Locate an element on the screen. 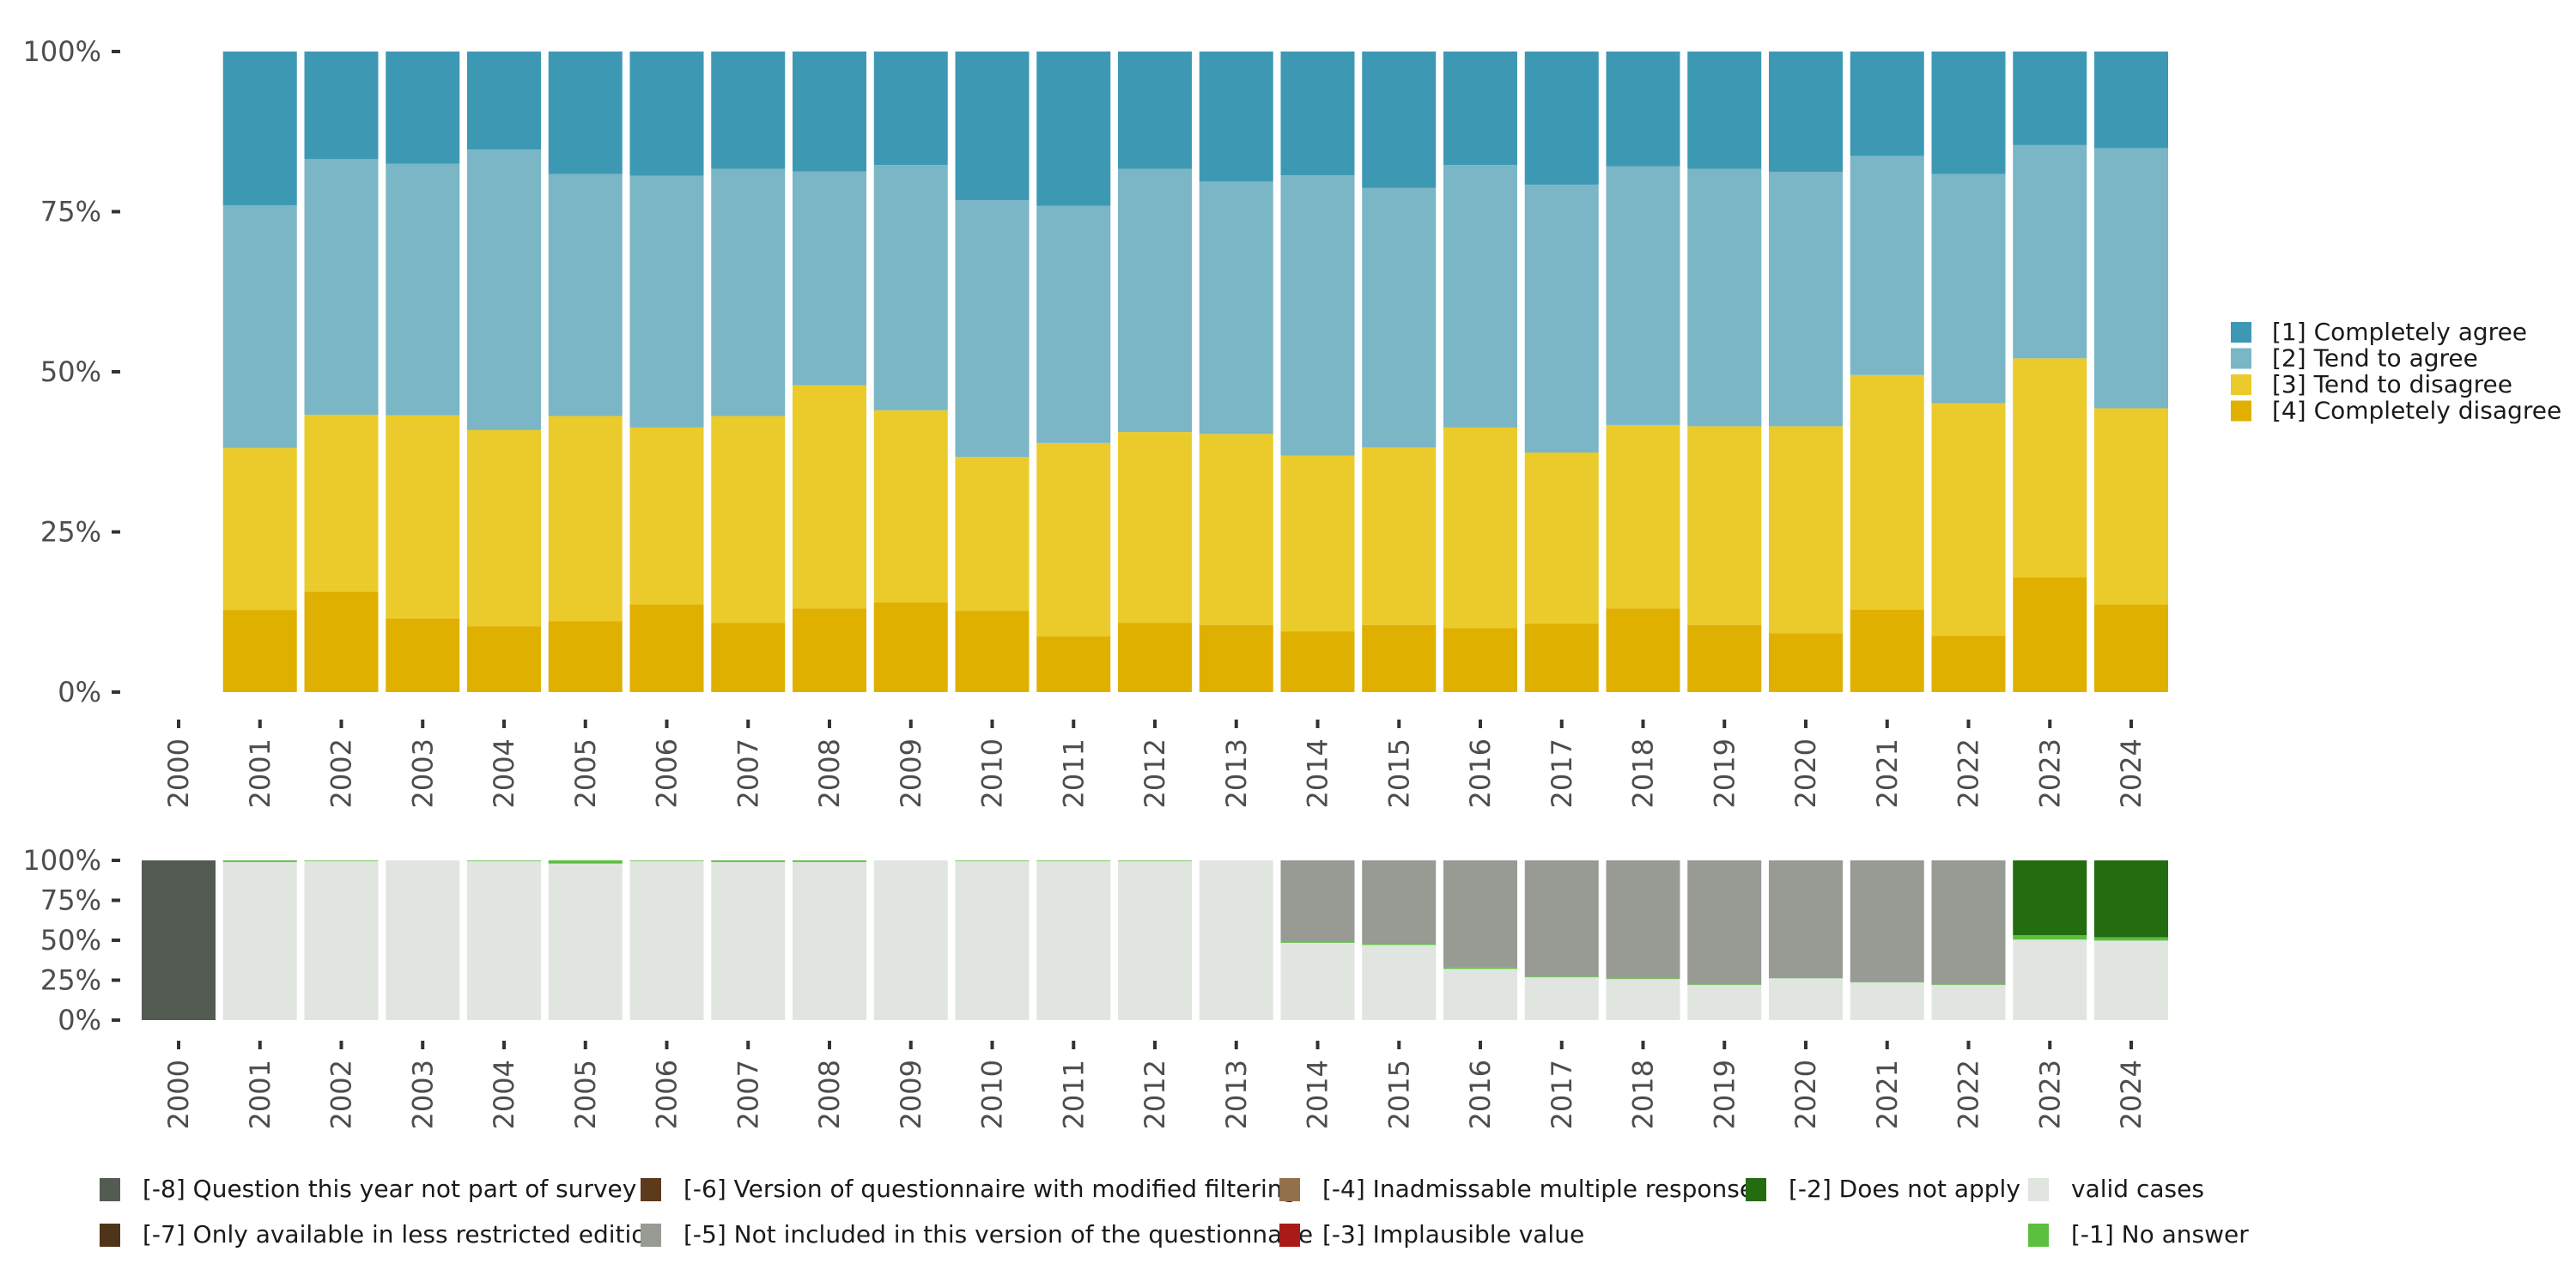 This screenshot has height=1288, width=2576. bar-segment-1-completely-agree-2002 is located at coordinates (342, 106).